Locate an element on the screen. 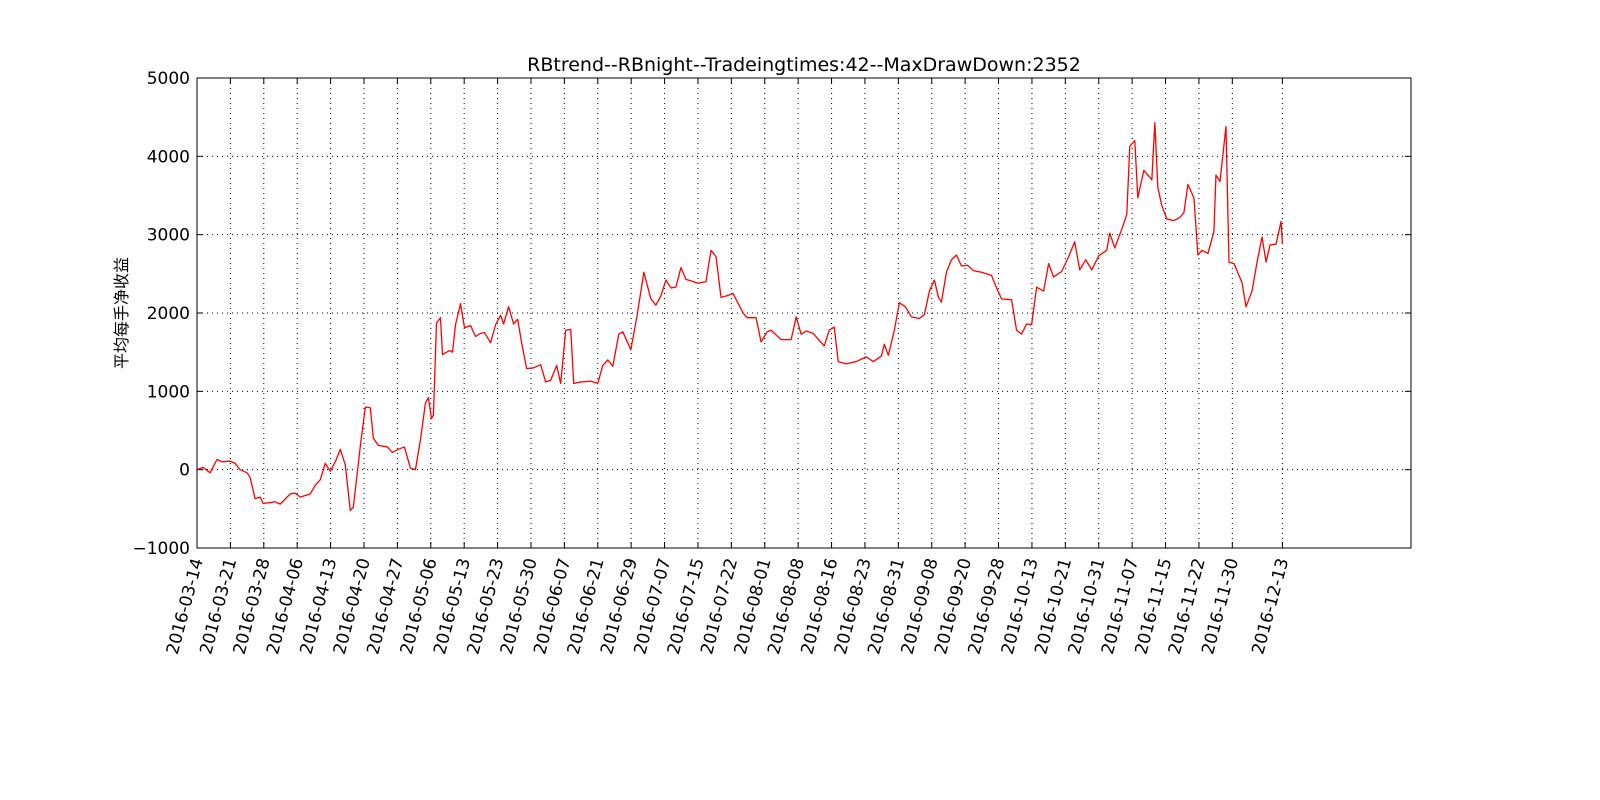 The height and width of the screenshot is (800, 1600). y-tick-label: 5000 is located at coordinates (168, 79).